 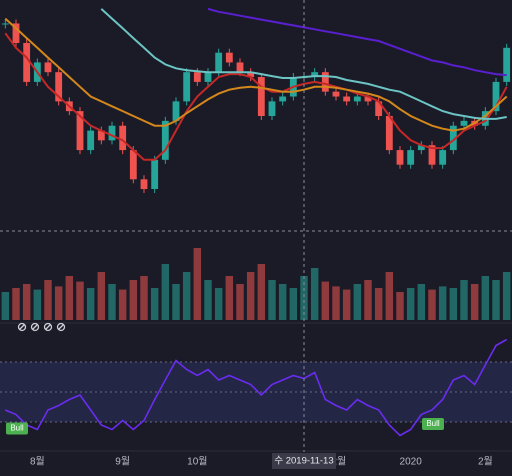 I want to click on x-tick-label: 2월, so click(x=485, y=462).